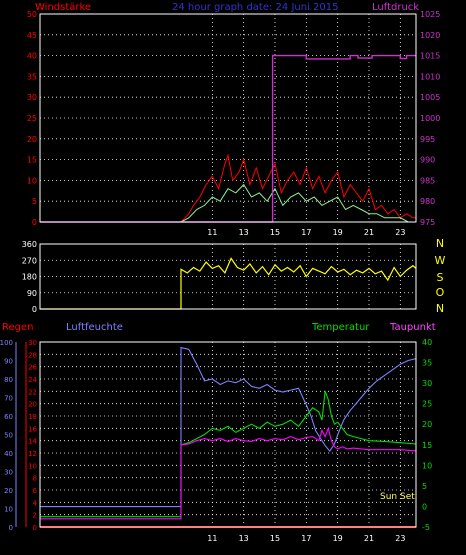  What do you see at coordinates (32, 35) in the screenshot?
I see `left-tick-label: 45` at bounding box center [32, 35].